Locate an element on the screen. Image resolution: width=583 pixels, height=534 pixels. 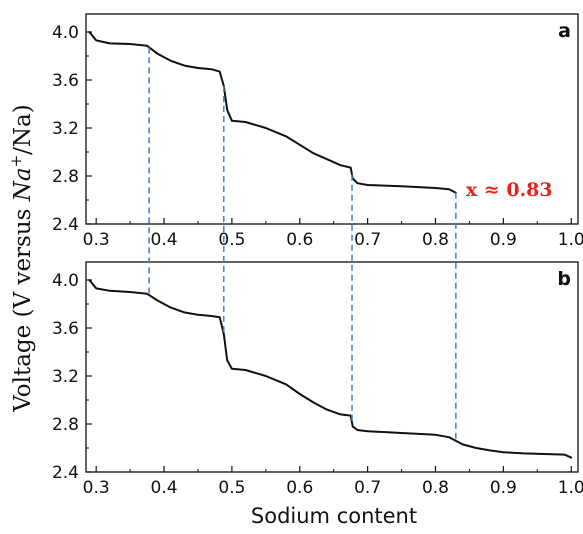
y-axis-label-suffix: /Na) is located at coordinates (23, 129).